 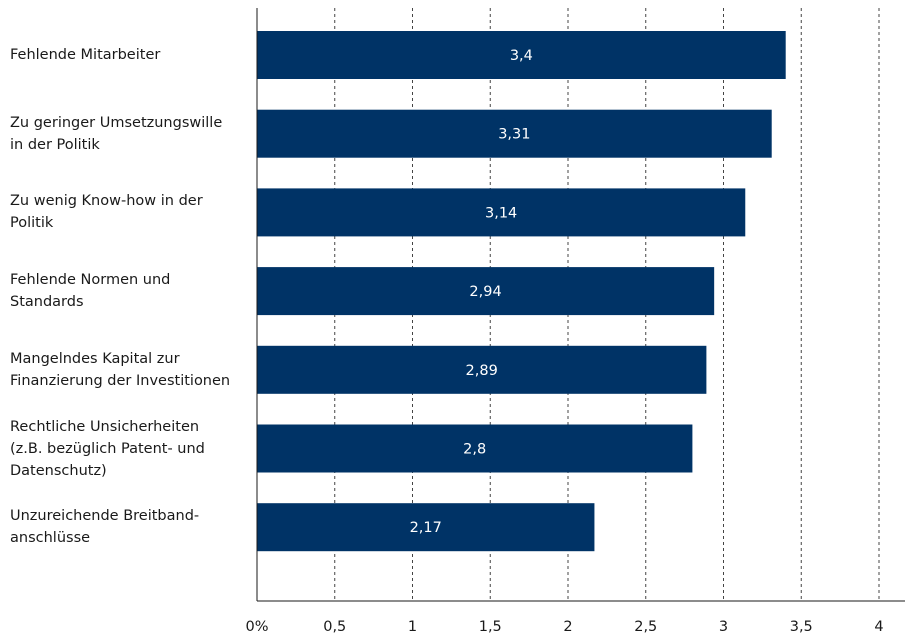 What do you see at coordinates (32, 223) in the screenshot?
I see `category-label-line: Politik` at bounding box center [32, 223].